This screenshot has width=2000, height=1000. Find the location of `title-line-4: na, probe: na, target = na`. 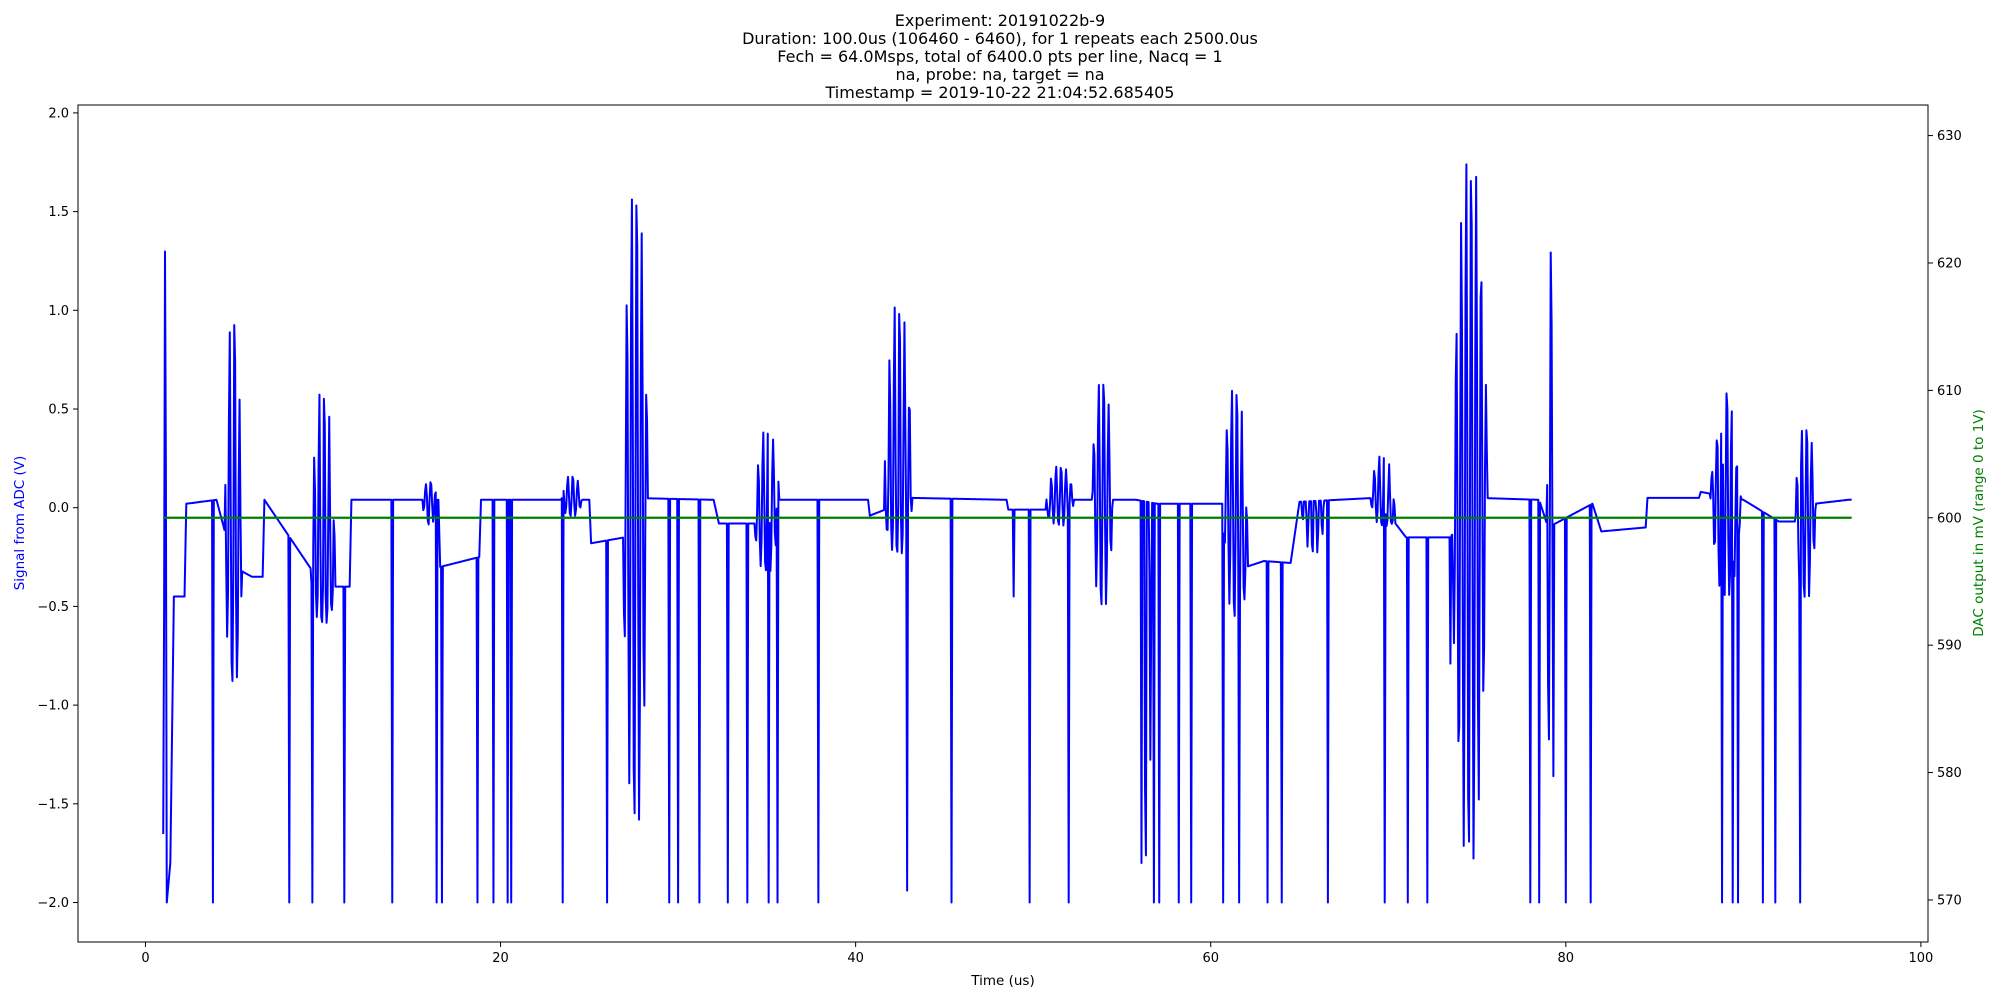

title-line-4: na, probe: na, target = na is located at coordinates (999, 74).